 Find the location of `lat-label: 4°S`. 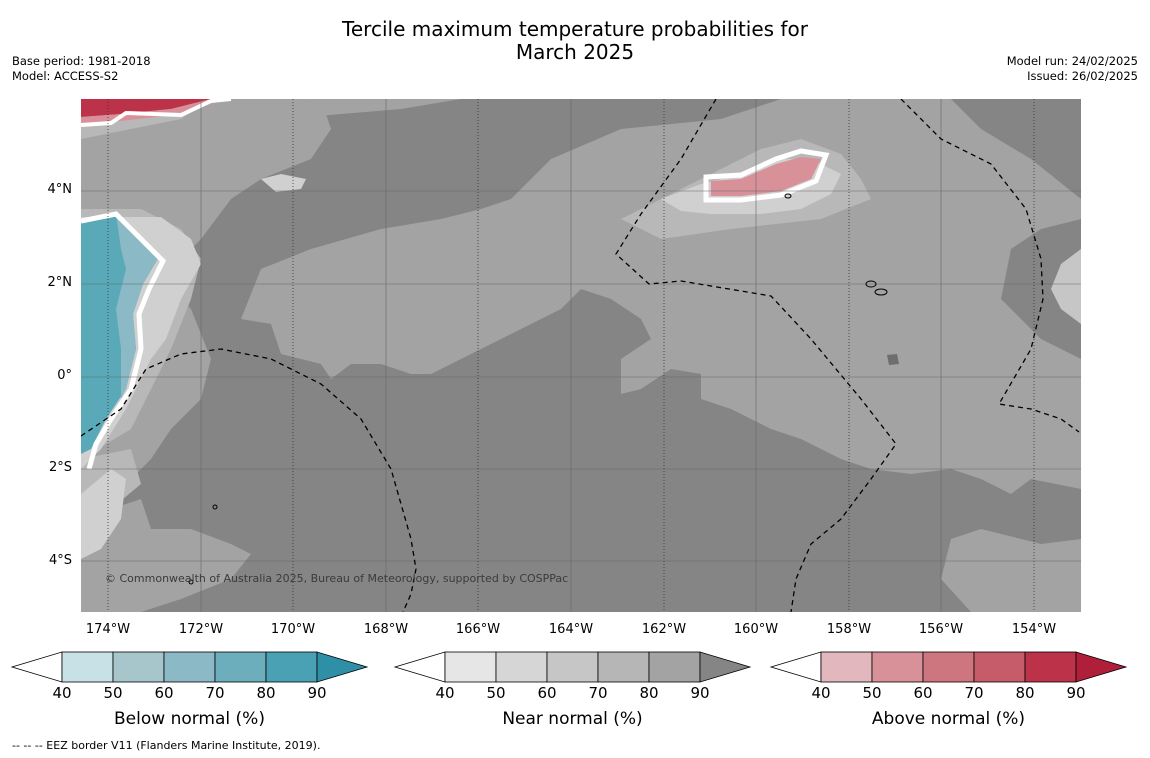

lat-label: 4°S is located at coordinates (60, 560).